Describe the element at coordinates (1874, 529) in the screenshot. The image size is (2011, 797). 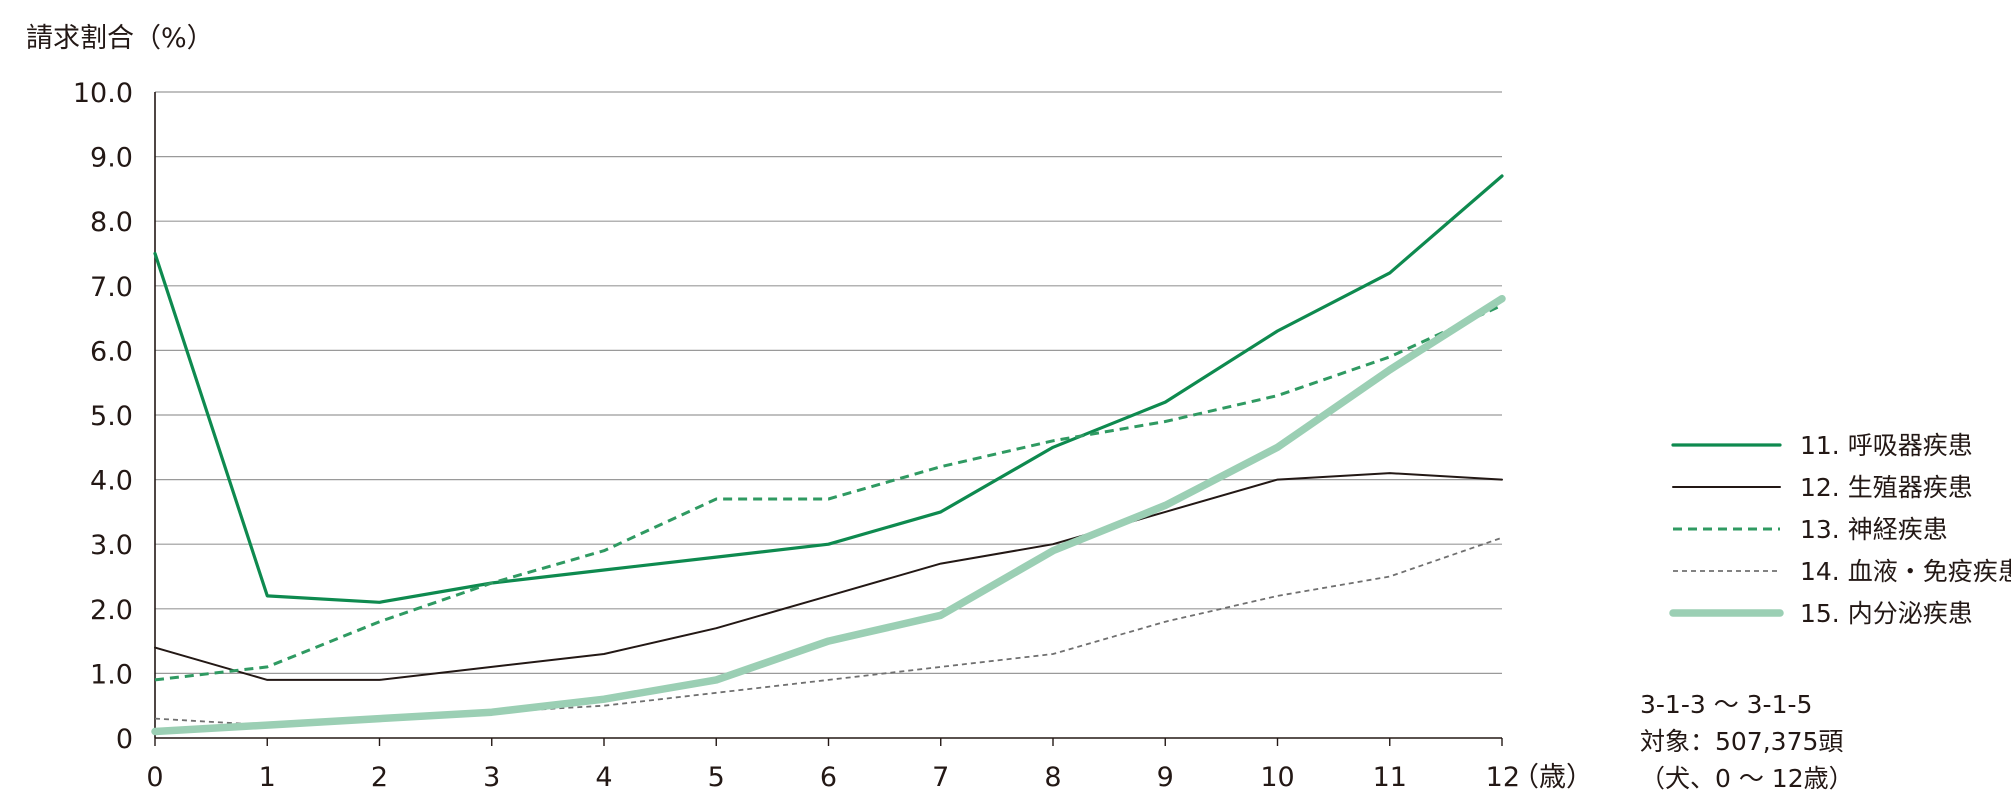
I see `legend-label: 13. 神経疾患` at that location.